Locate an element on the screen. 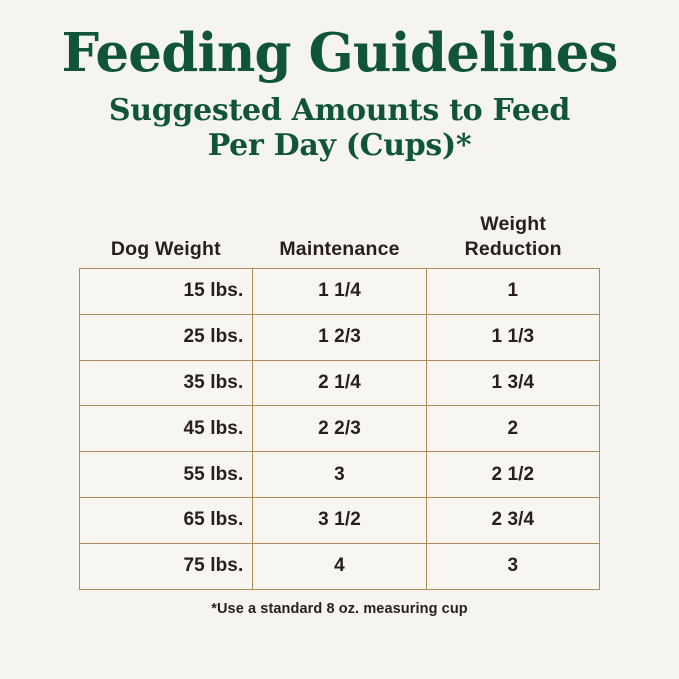 This screenshot has height=679, width=679. column-header-dog-weight-line-1: Dog Weight is located at coordinates (165, 249).